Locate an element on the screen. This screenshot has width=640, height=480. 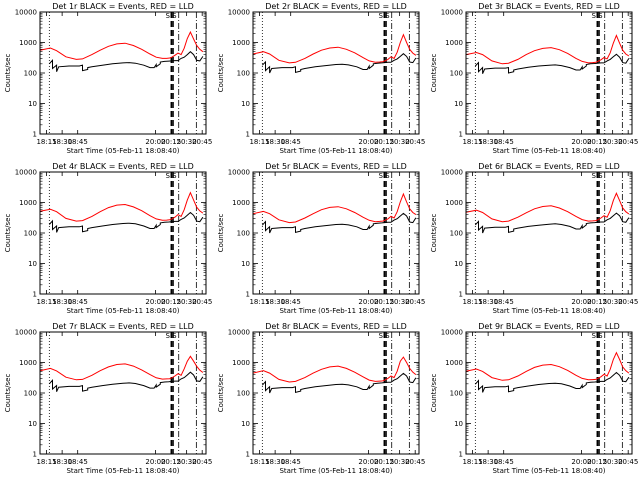
chart-title: Det 2r BLACK = Events, RED = LLD is located at coordinates (336, 6).